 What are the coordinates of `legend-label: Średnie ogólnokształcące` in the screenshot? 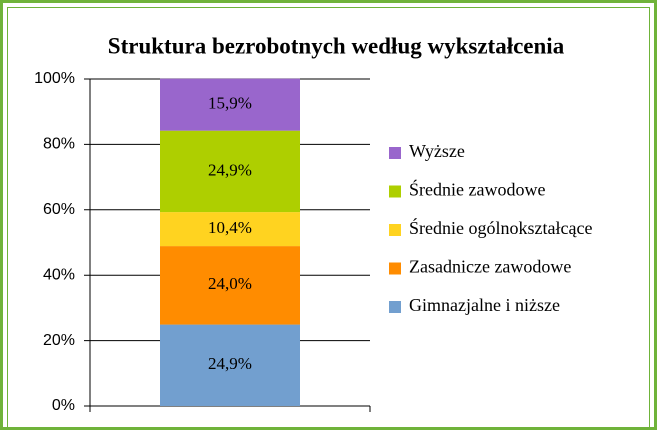 It's located at (500, 227).